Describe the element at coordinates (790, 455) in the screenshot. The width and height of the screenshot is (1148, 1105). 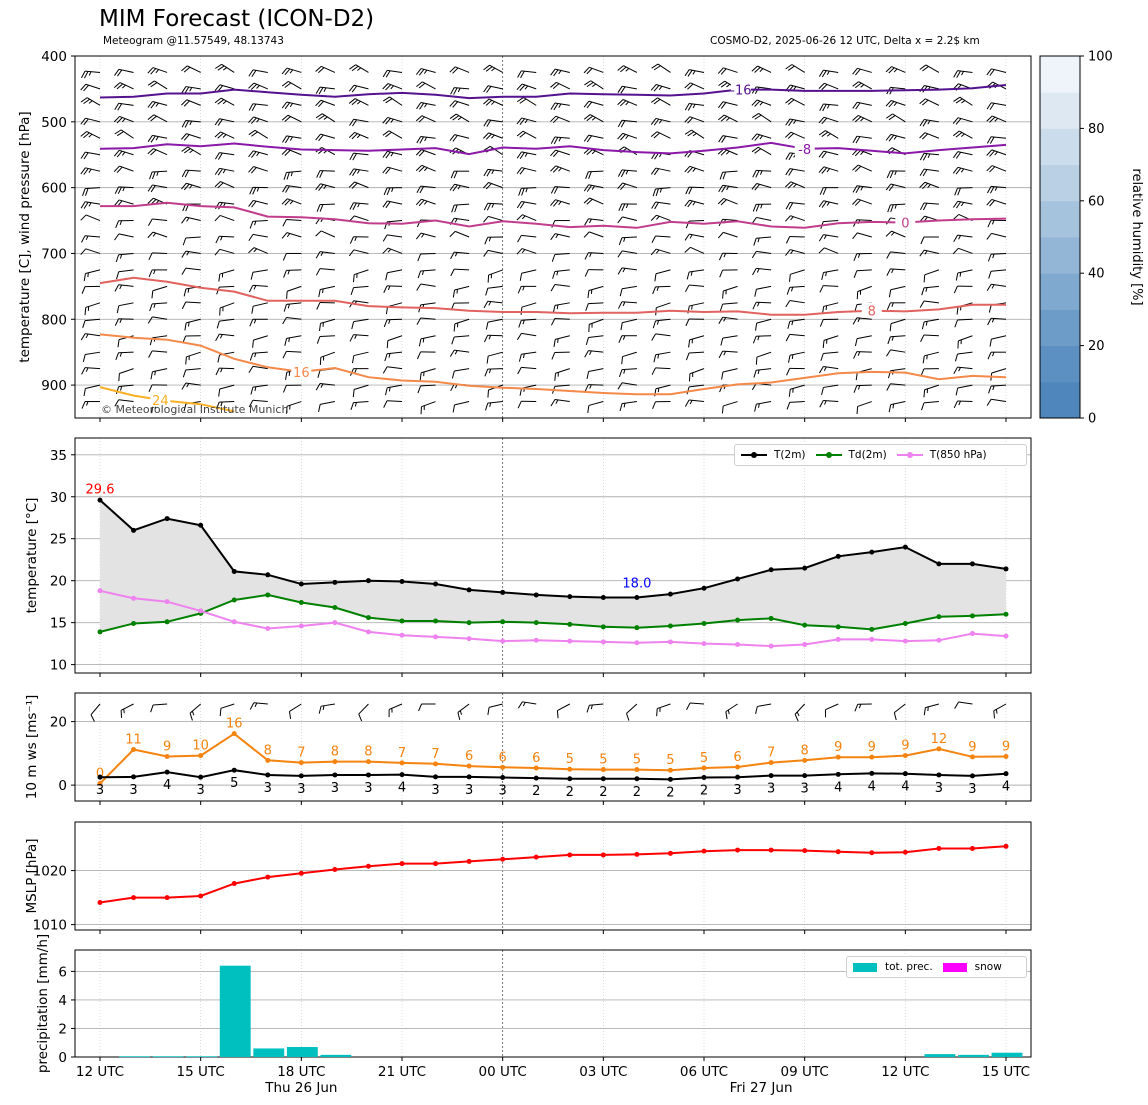
I see `legend-label: T(2m)` at that location.